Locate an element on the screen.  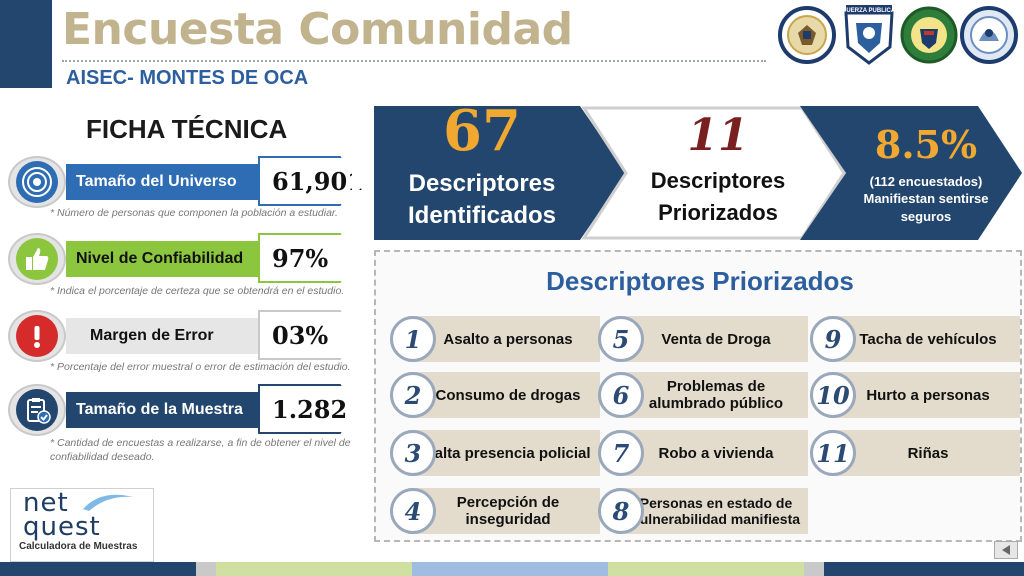
thumbs-up-icon is located at coordinates (37, 259).